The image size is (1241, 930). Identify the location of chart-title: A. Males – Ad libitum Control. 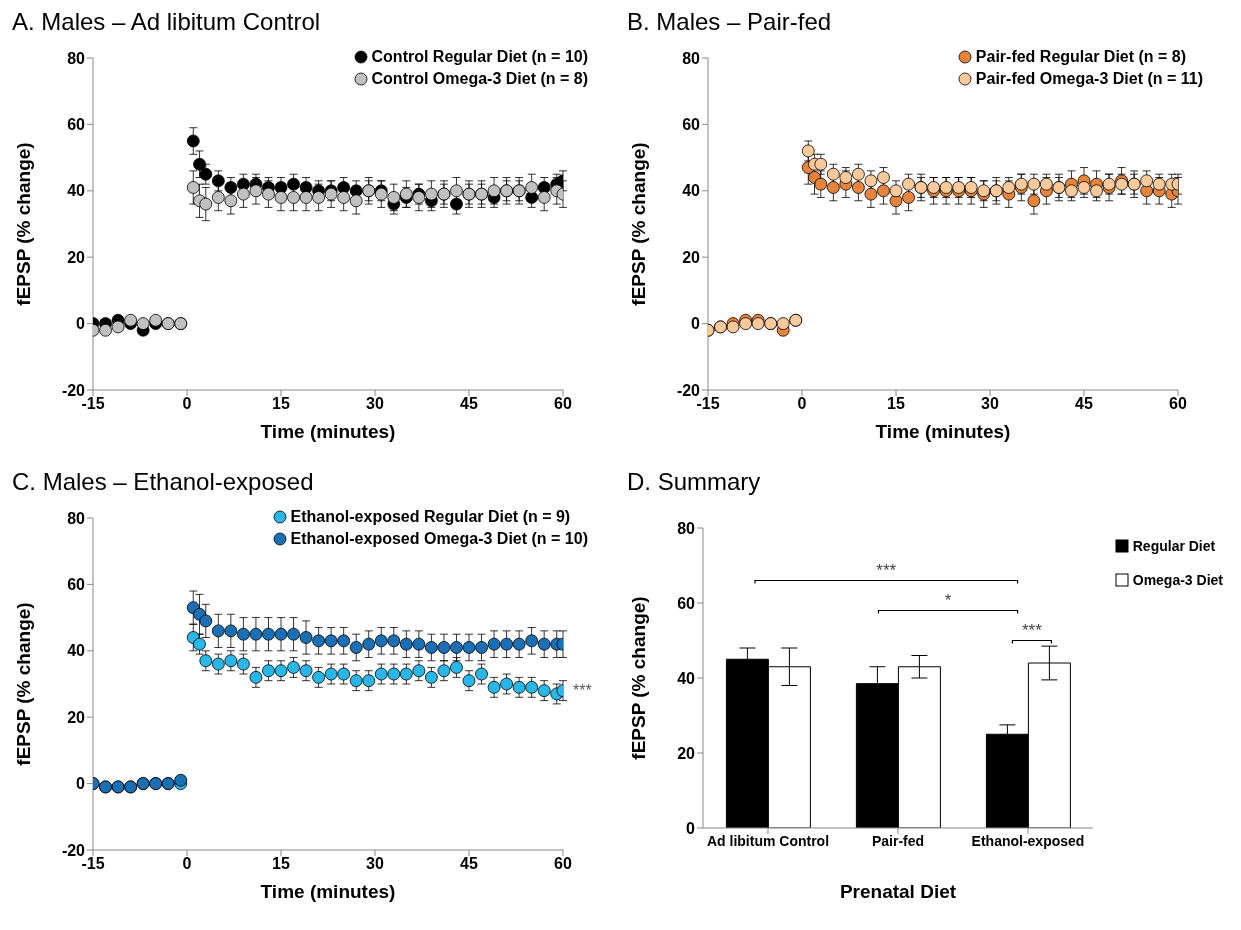
(166, 22).